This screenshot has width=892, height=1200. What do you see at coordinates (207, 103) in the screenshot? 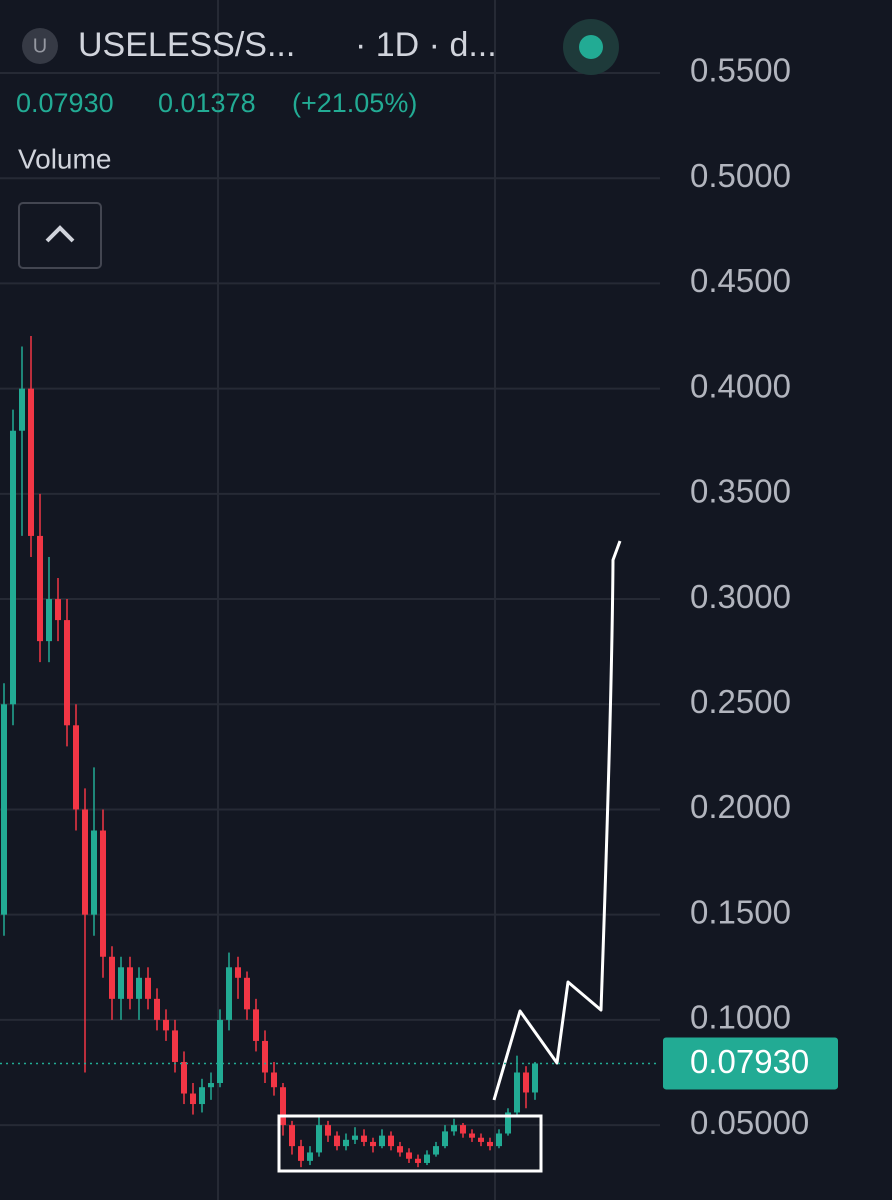
I see `change: 0.01378` at bounding box center [207, 103].